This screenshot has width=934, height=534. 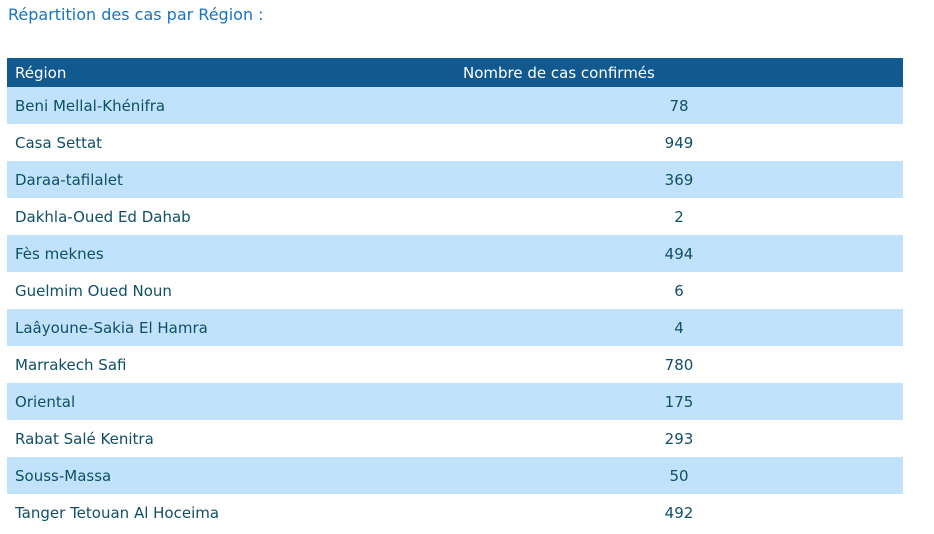 What do you see at coordinates (71, 364) in the screenshot?
I see `region-cell: Marrakech Safi` at bounding box center [71, 364].